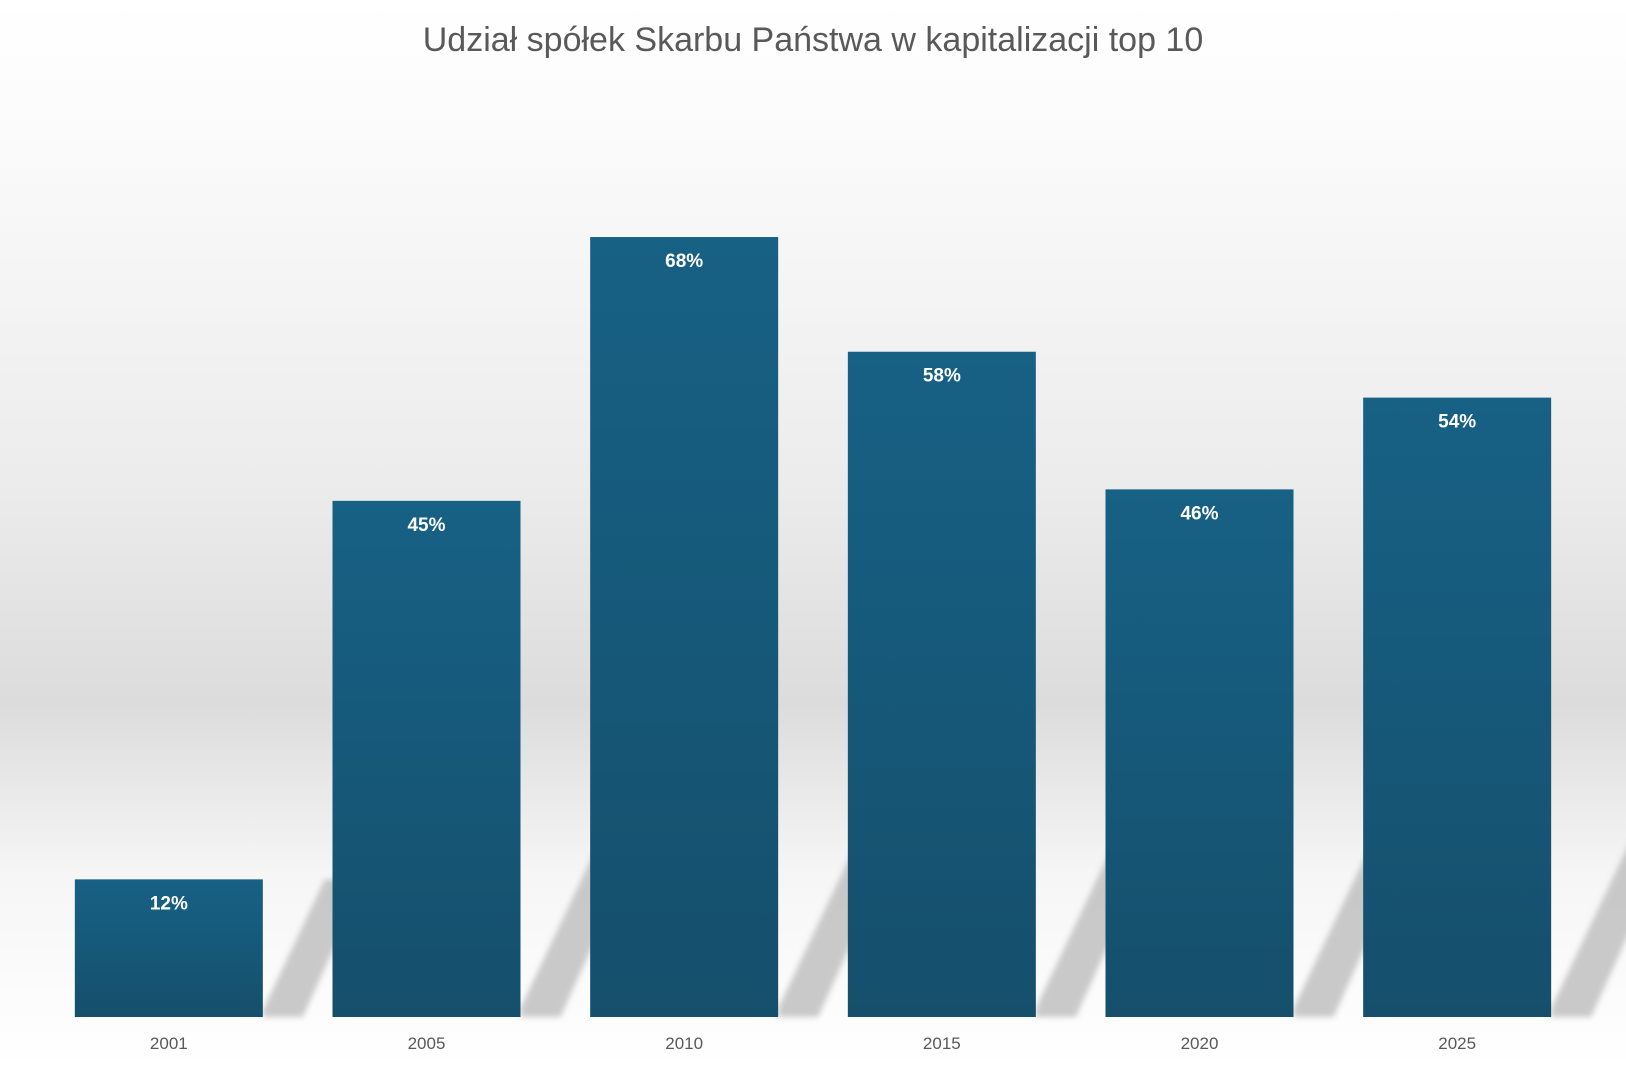 Image resolution: width=1626 pixels, height=1067 pixels. I want to click on data-label-2015: 58%, so click(942, 376).